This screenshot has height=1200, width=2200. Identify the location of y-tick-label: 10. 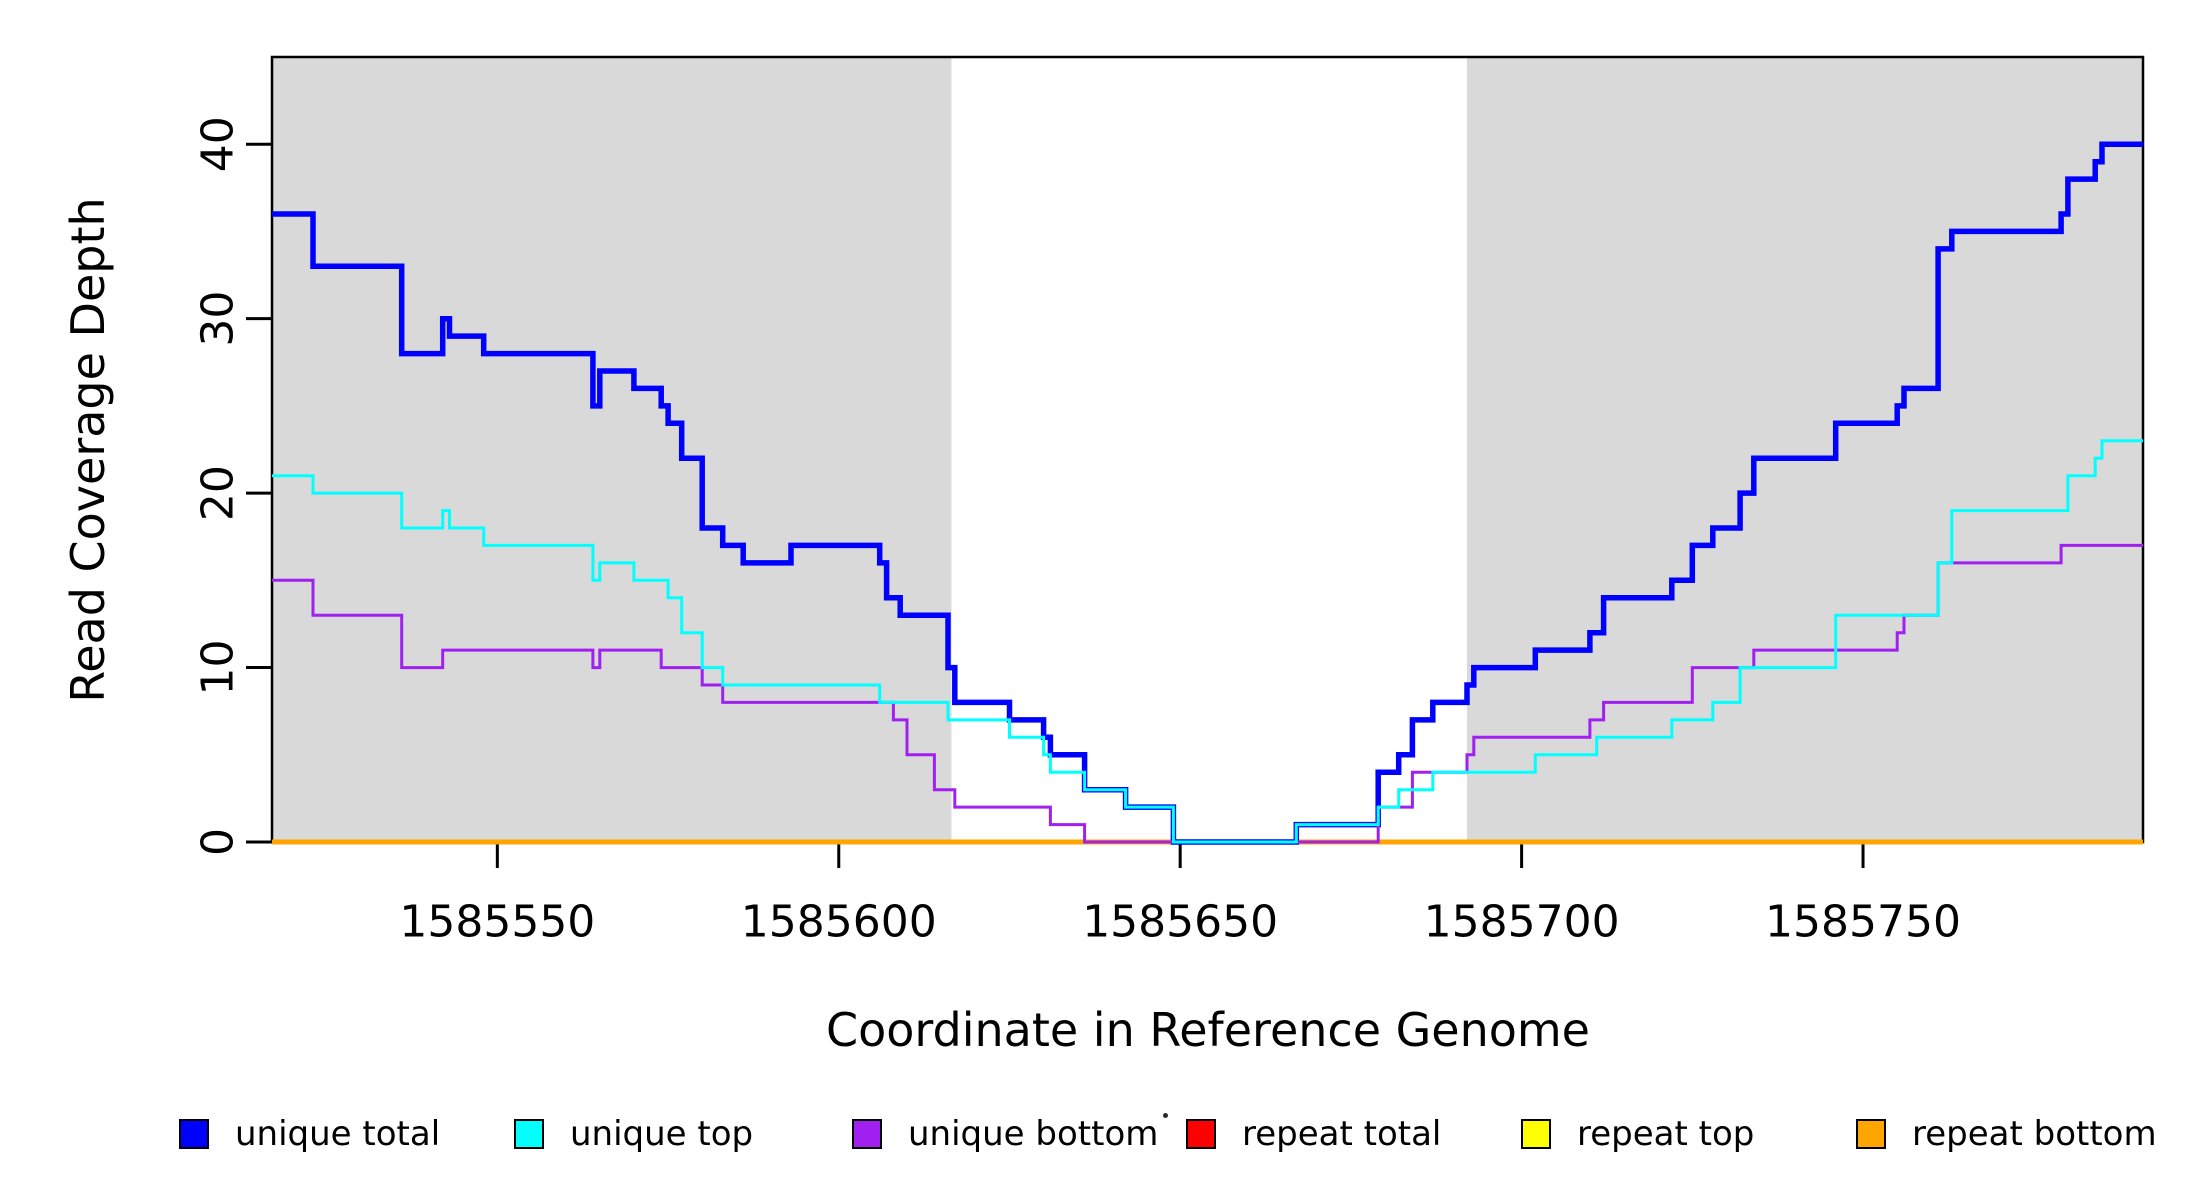
(218, 668).